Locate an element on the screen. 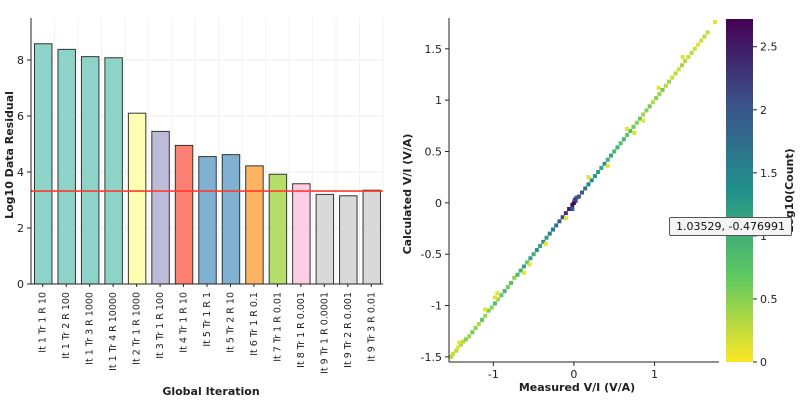  colorbar-tick-label: 0 is located at coordinates (763, 362).